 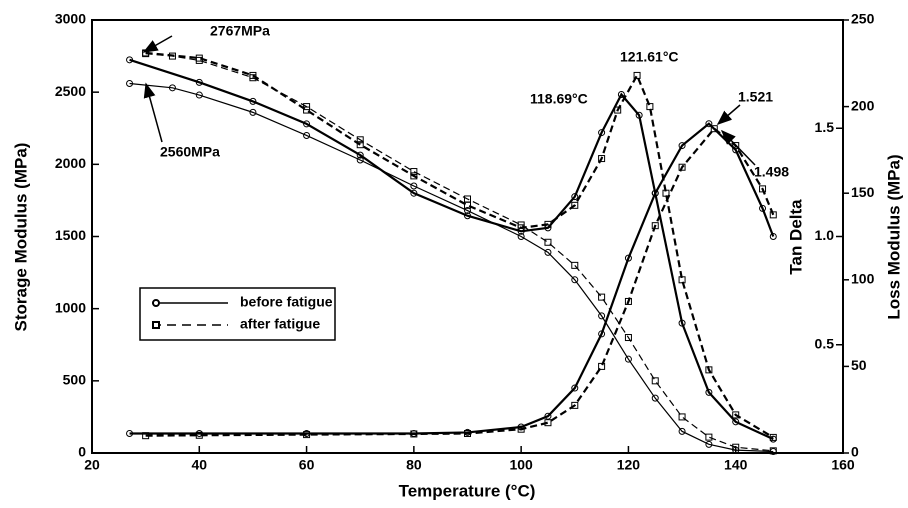 What do you see at coordinates (414, 465) in the screenshot?
I see `x-tick-label: 80` at bounding box center [414, 465].